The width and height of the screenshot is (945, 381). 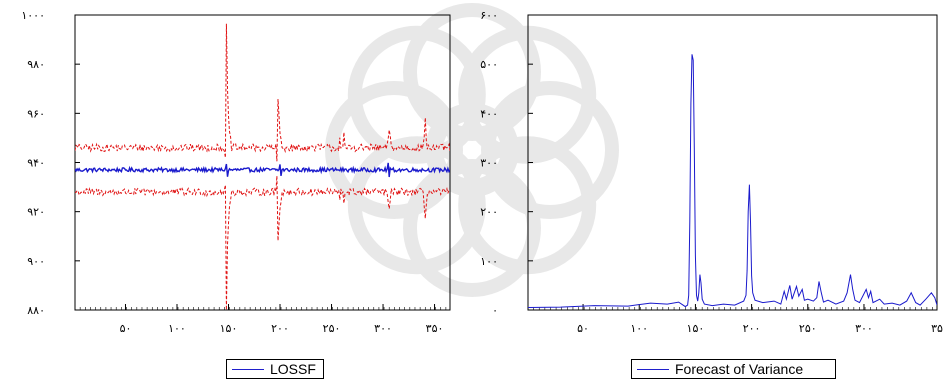 What do you see at coordinates (937, 328) in the screenshot?
I see `variance-x-tick-label: ۳۵` at bounding box center [937, 328].